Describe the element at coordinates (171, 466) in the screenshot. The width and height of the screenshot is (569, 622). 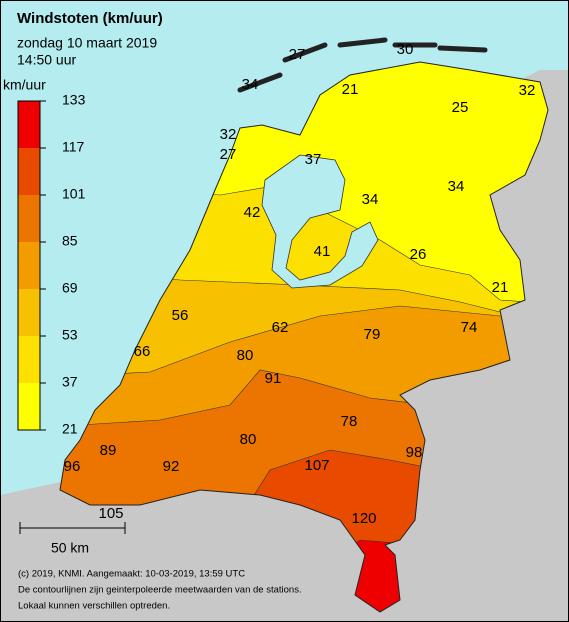
I see `station-value: 92` at that location.